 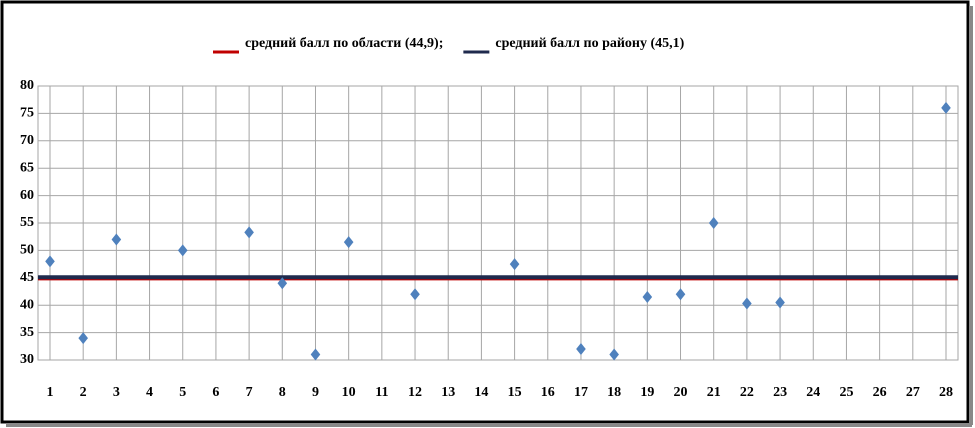 I want to click on x-tick-label: 2, so click(x=83, y=392).